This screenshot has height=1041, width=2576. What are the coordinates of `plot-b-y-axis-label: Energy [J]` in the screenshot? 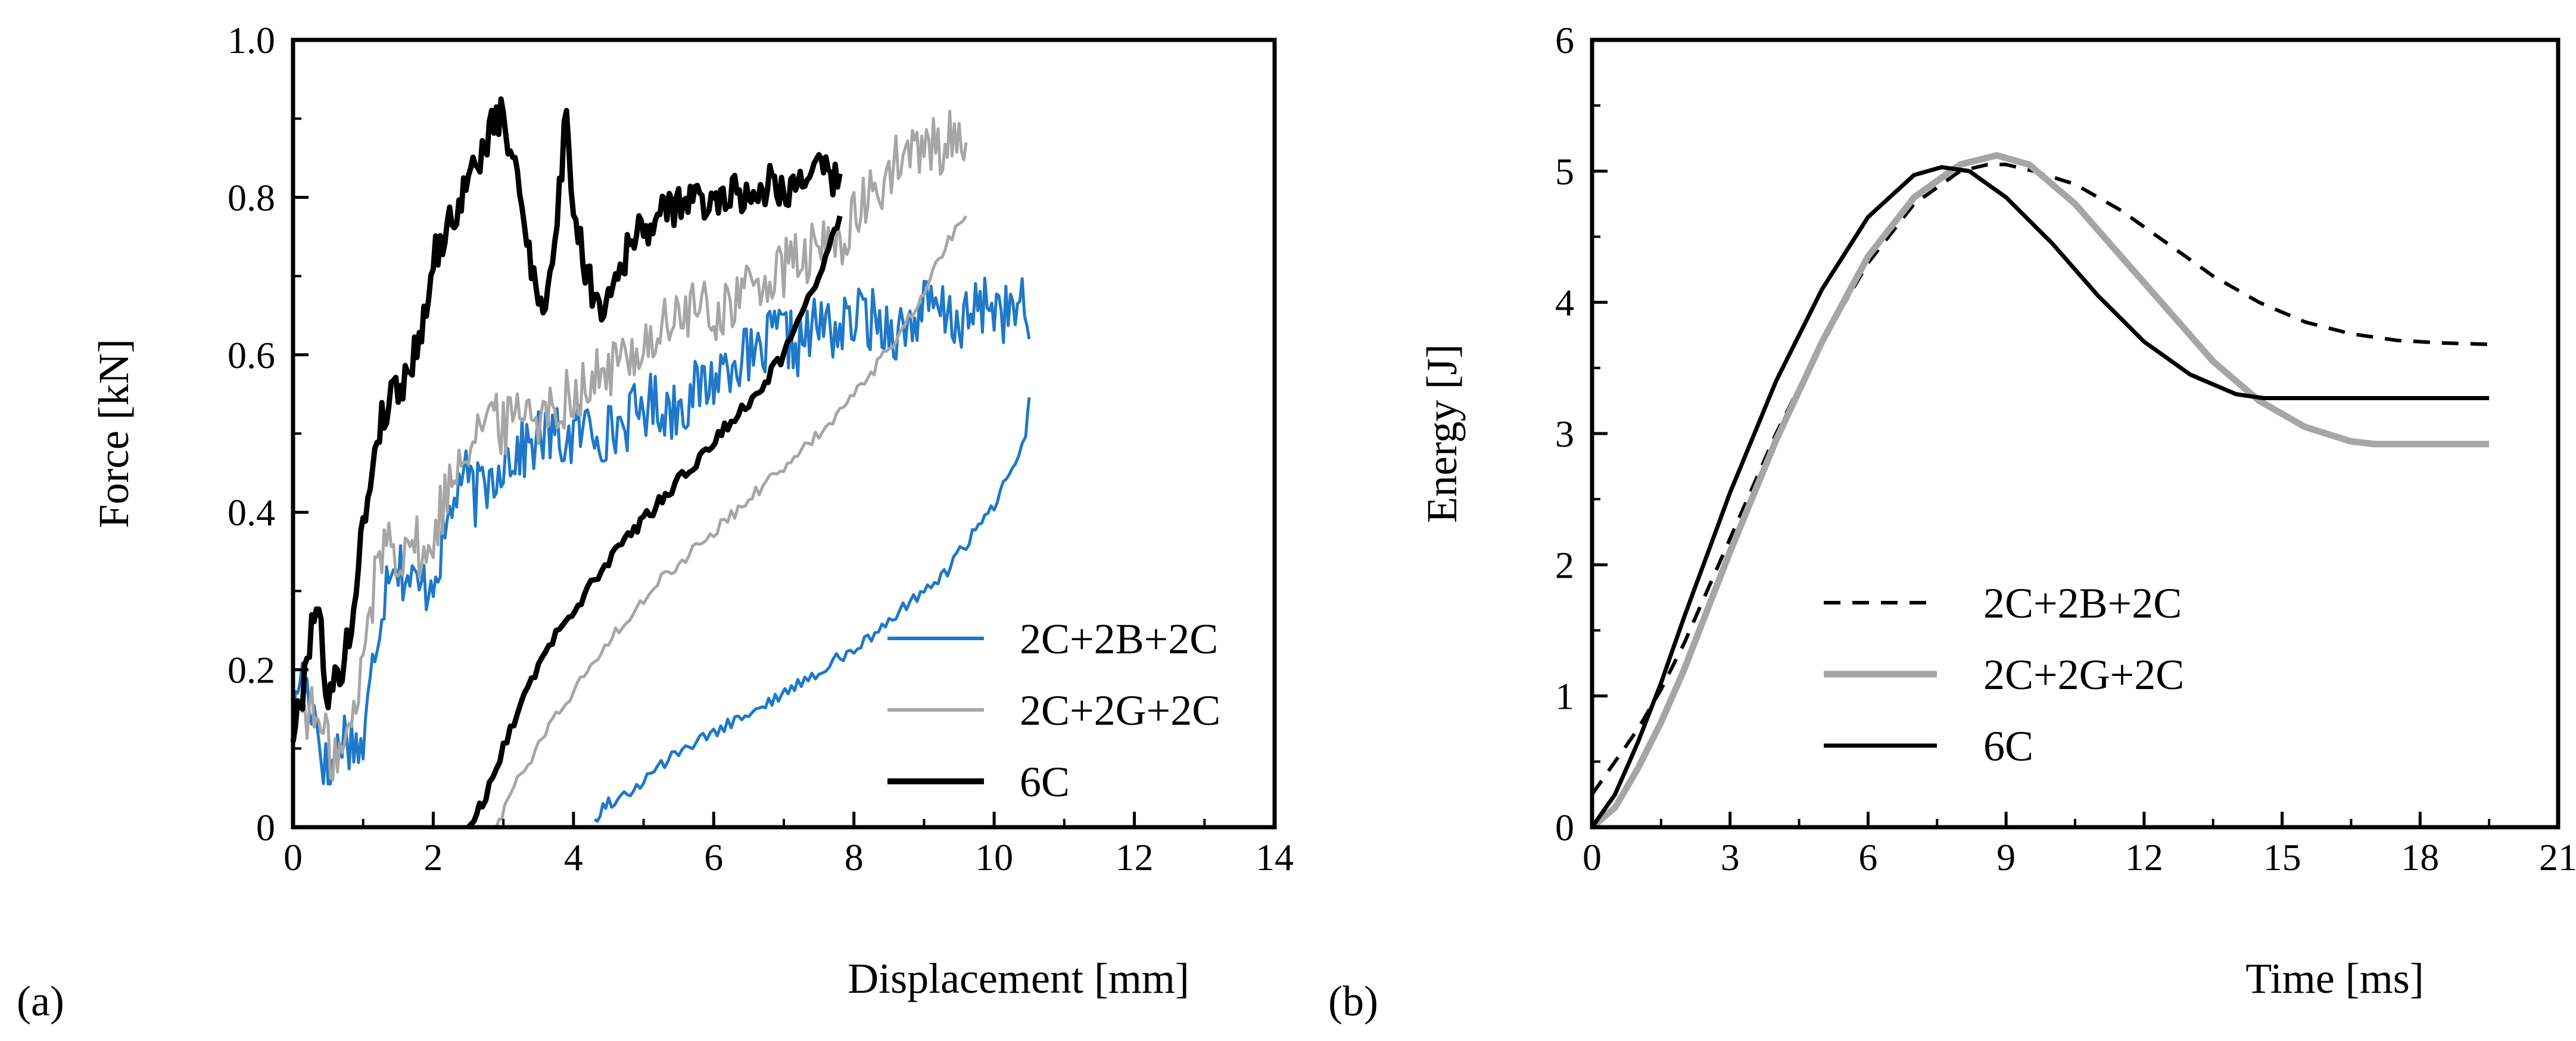 It's located at (1442, 433).